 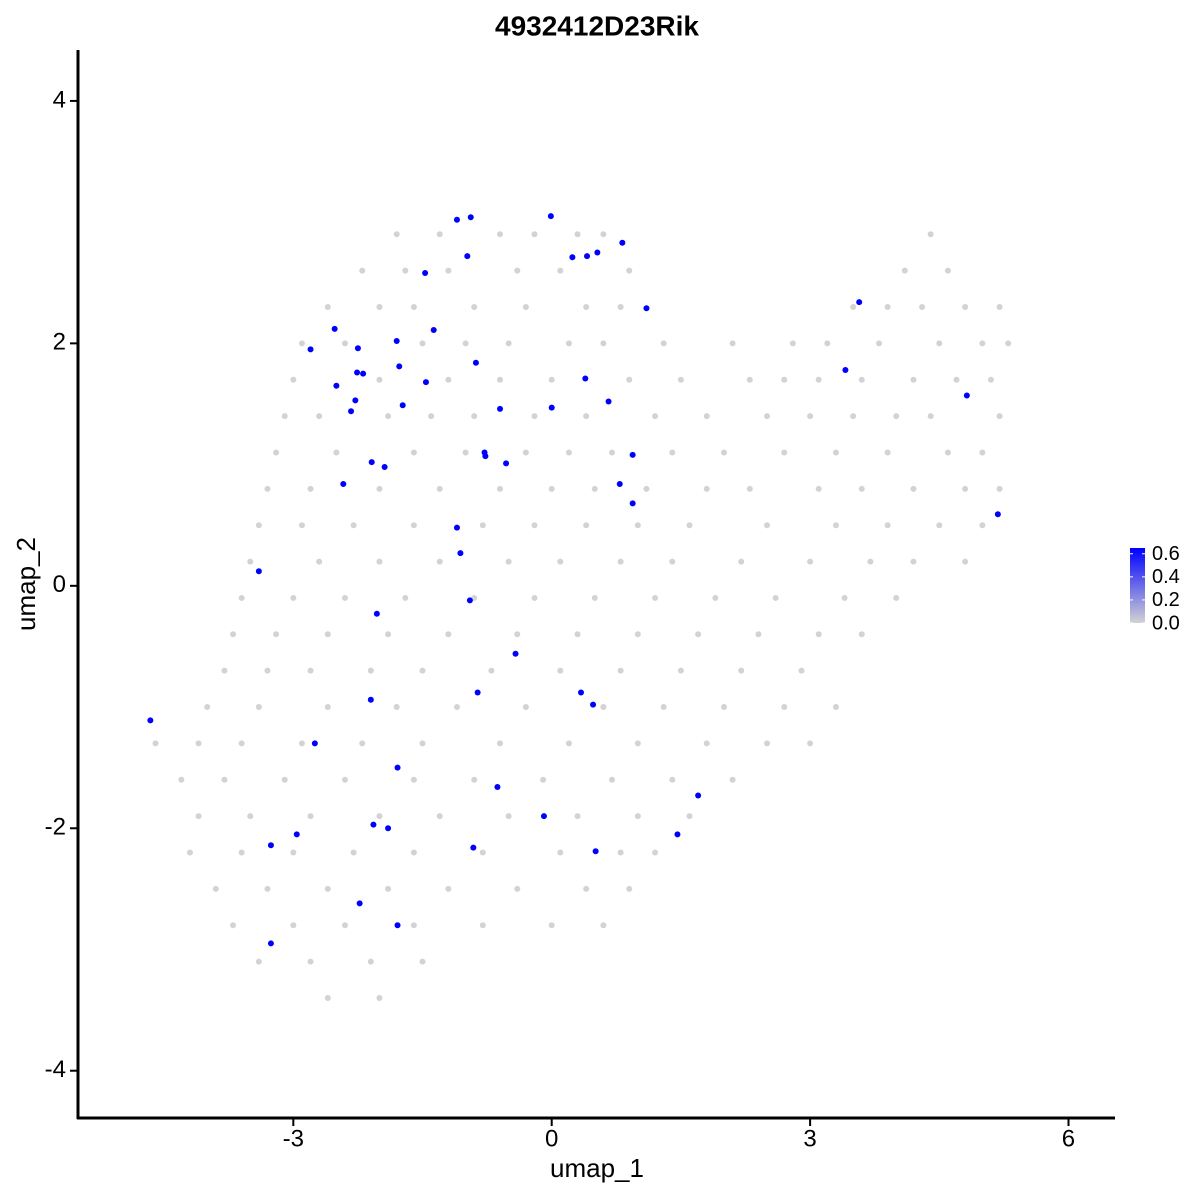 What do you see at coordinates (293, 1138) in the screenshot?
I see `x-tick-label: -3` at bounding box center [293, 1138].